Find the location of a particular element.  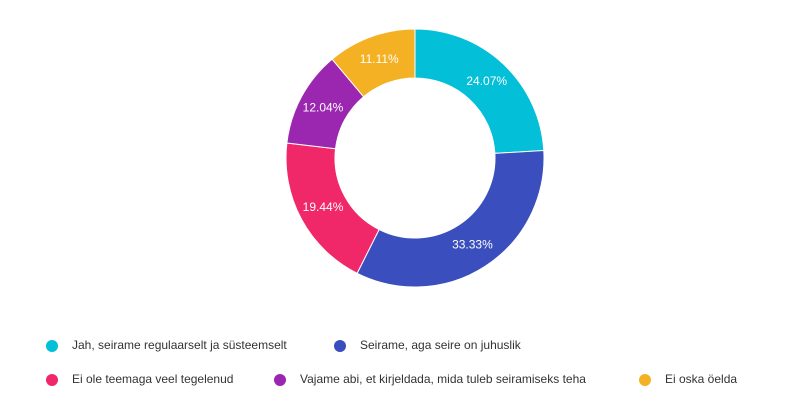

legend-label: Seirame, aga seire on juhuslik is located at coordinates (441, 345).